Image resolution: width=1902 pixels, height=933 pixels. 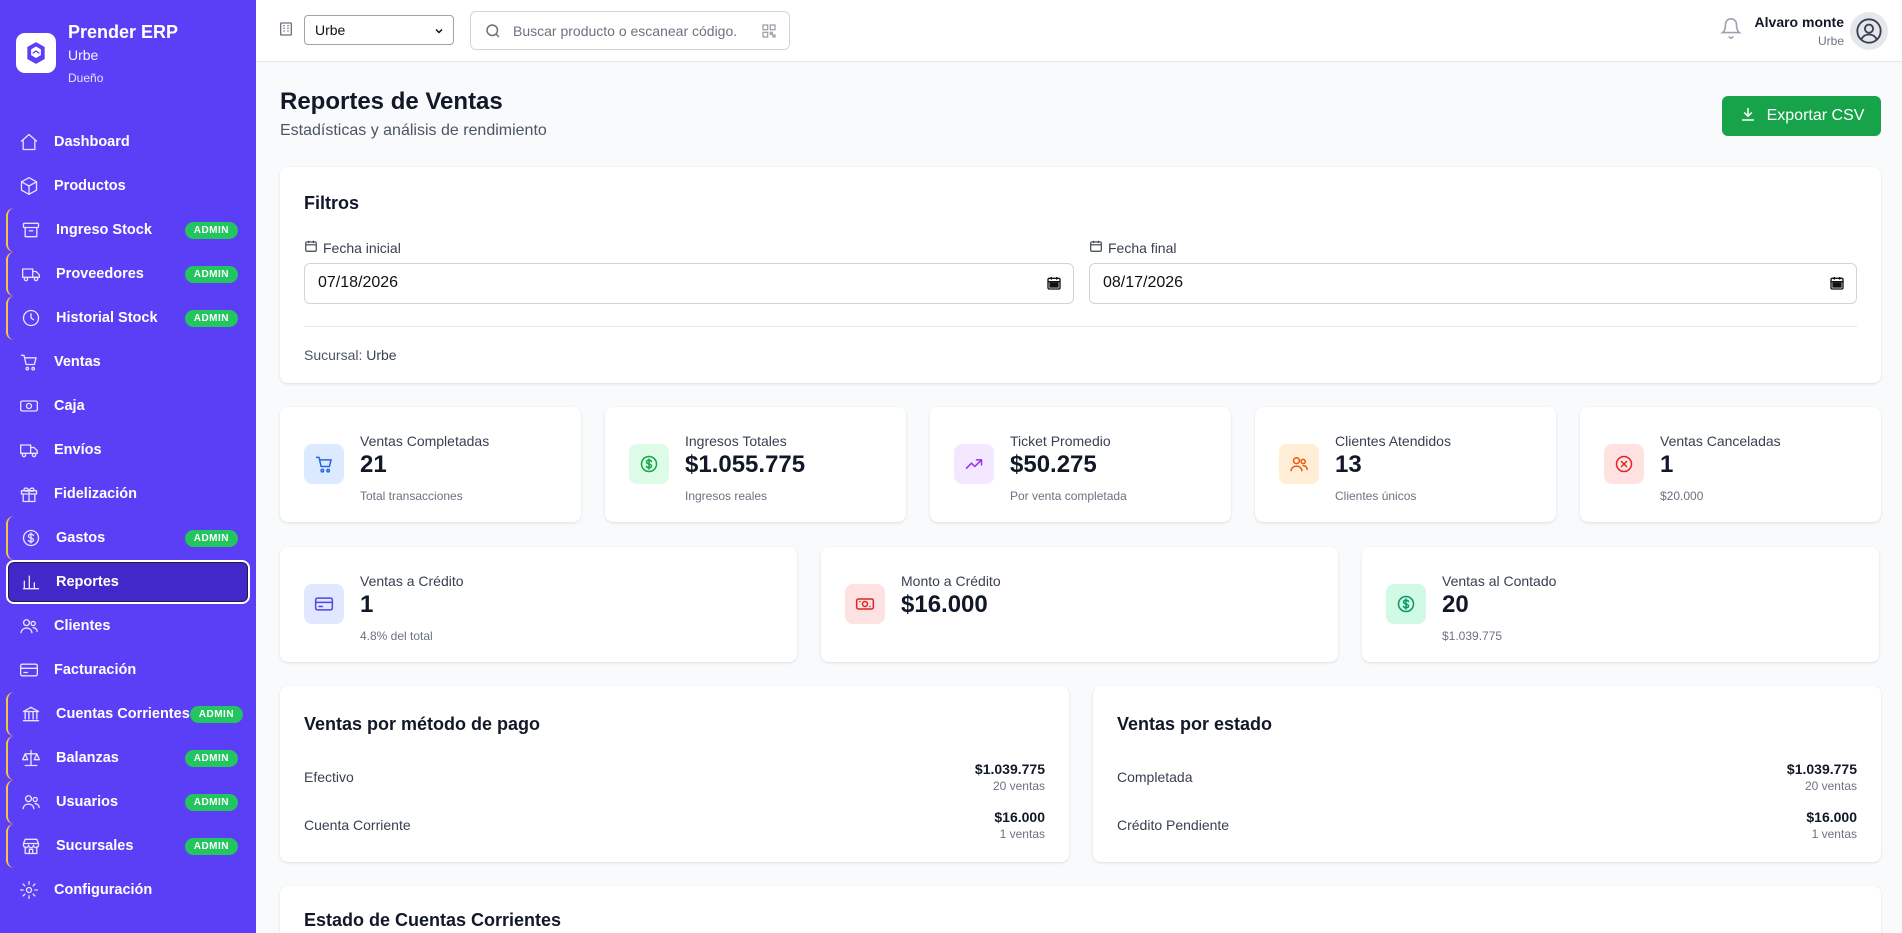 What do you see at coordinates (36, 53) in the screenshot?
I see `app-logo-icon` at bounding box center [36, 53].